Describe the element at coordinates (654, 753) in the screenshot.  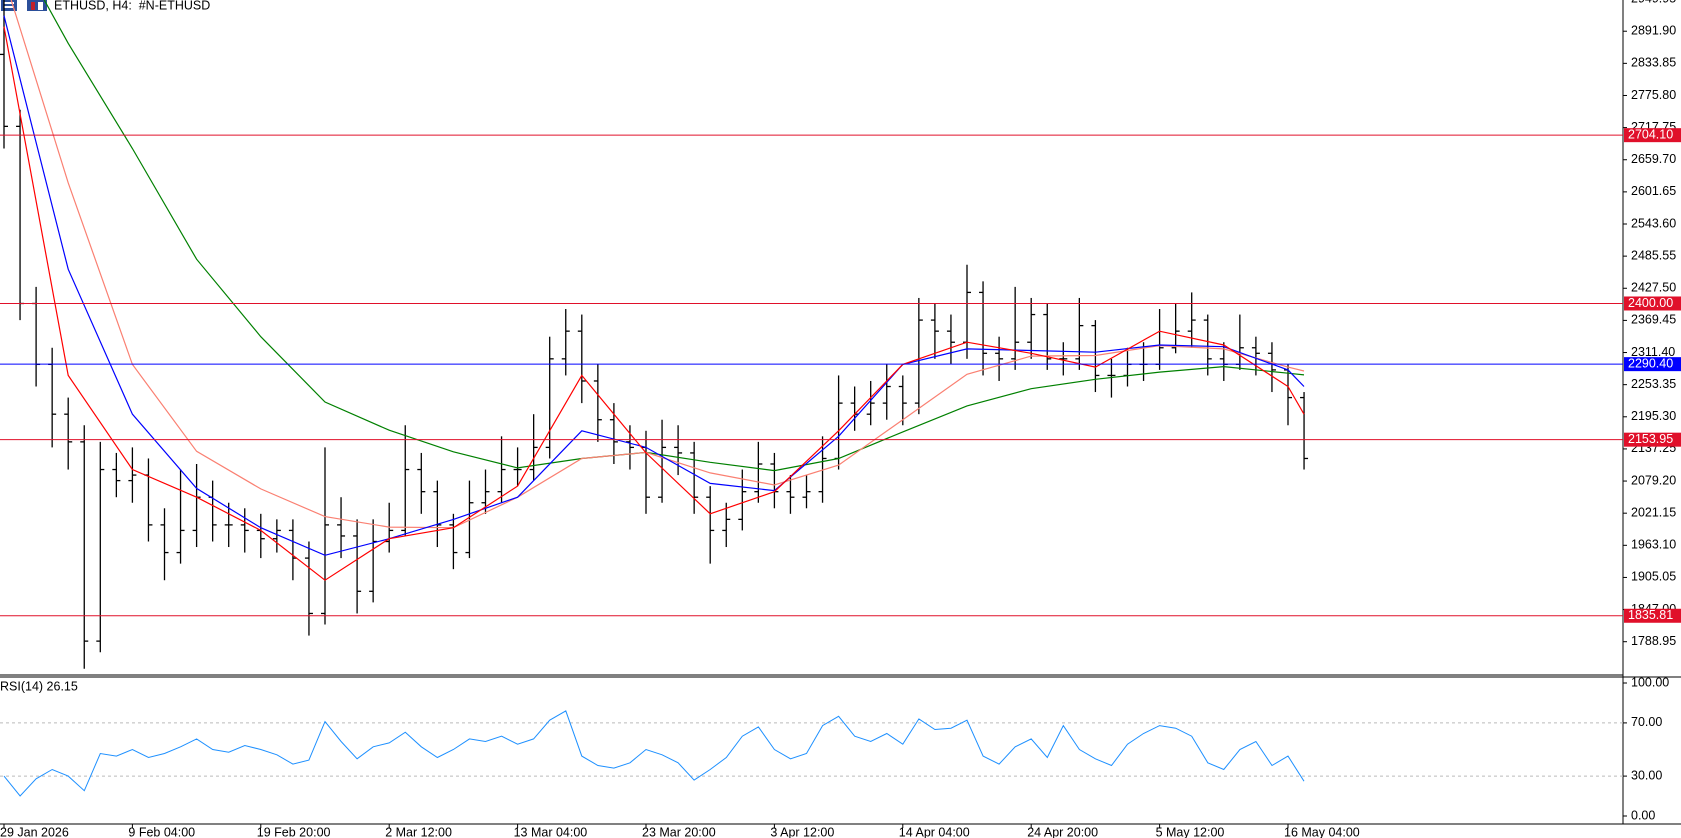
I see `indicator-line` at that location.